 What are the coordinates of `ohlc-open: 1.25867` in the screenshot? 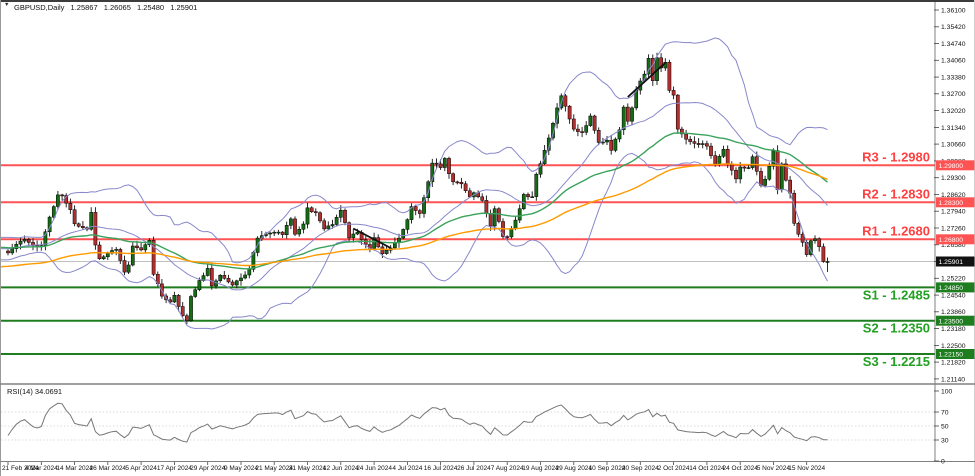 It's located at (84, 7).